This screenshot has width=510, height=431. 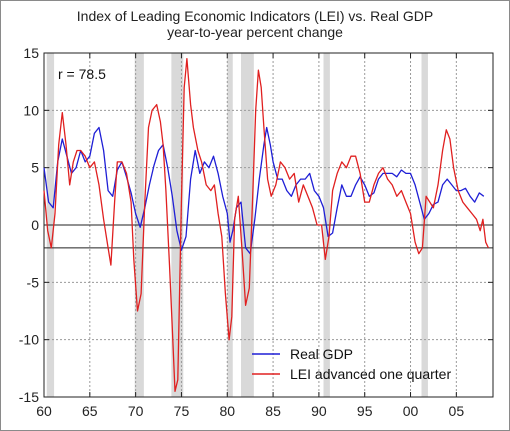 I want to click on y-tick-label: -10, so click(x=29, y=340).